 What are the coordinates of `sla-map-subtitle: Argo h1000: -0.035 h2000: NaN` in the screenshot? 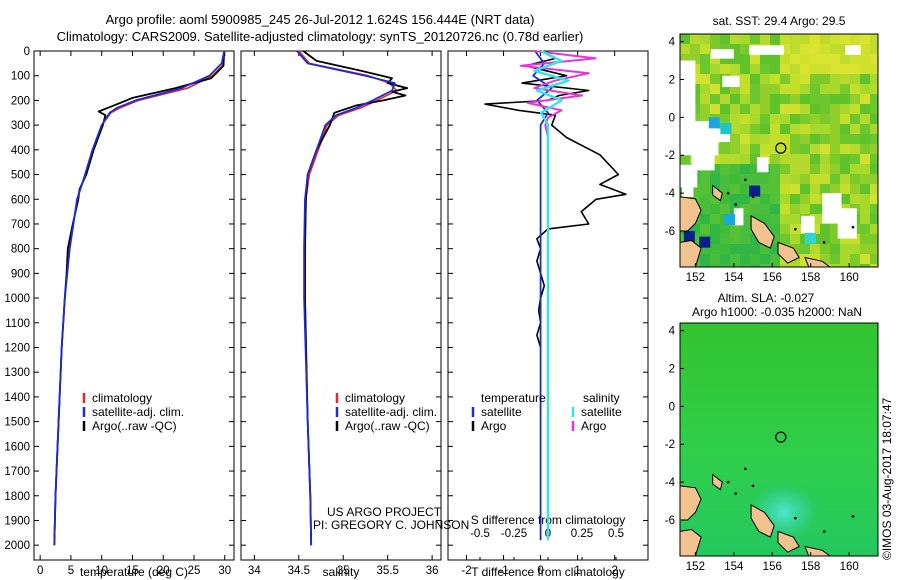 It's located at (777, 312).